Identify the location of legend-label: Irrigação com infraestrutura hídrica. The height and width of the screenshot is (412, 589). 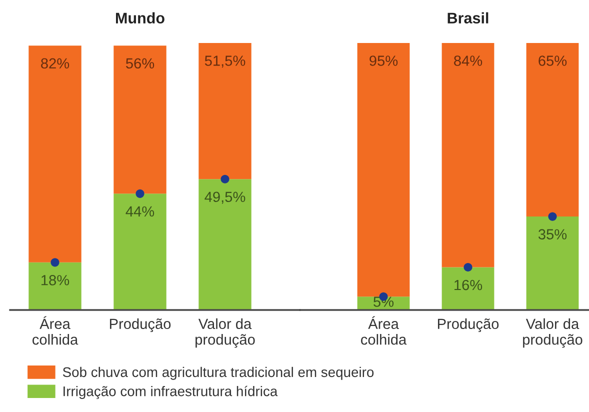
(171, 393).